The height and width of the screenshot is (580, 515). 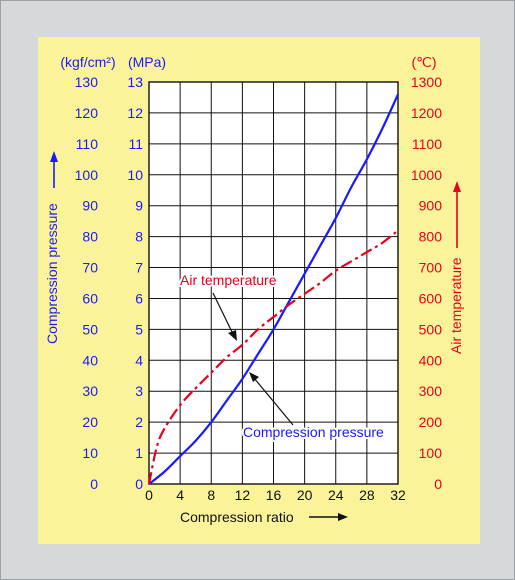 I want to click on tick-label-kgf: 0, so click(x=94, y=484).